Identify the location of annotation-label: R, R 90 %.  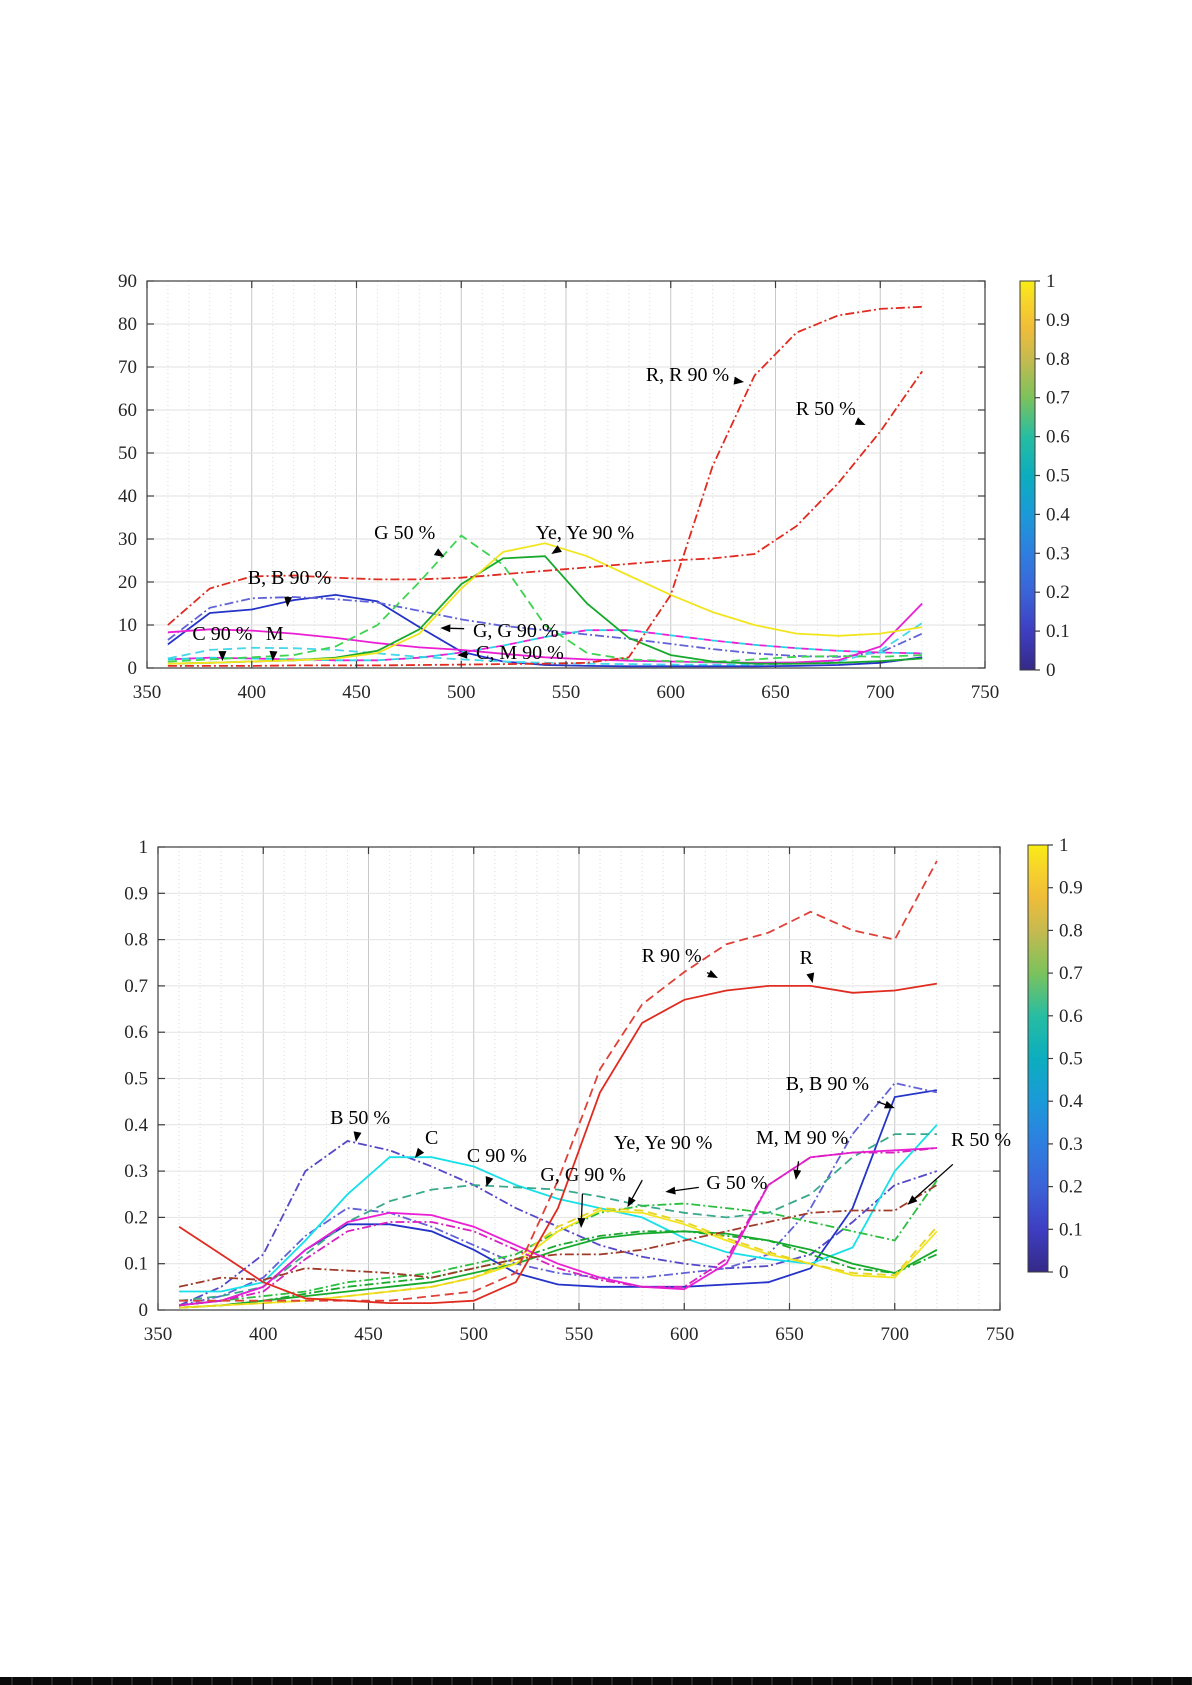
(687, 375).